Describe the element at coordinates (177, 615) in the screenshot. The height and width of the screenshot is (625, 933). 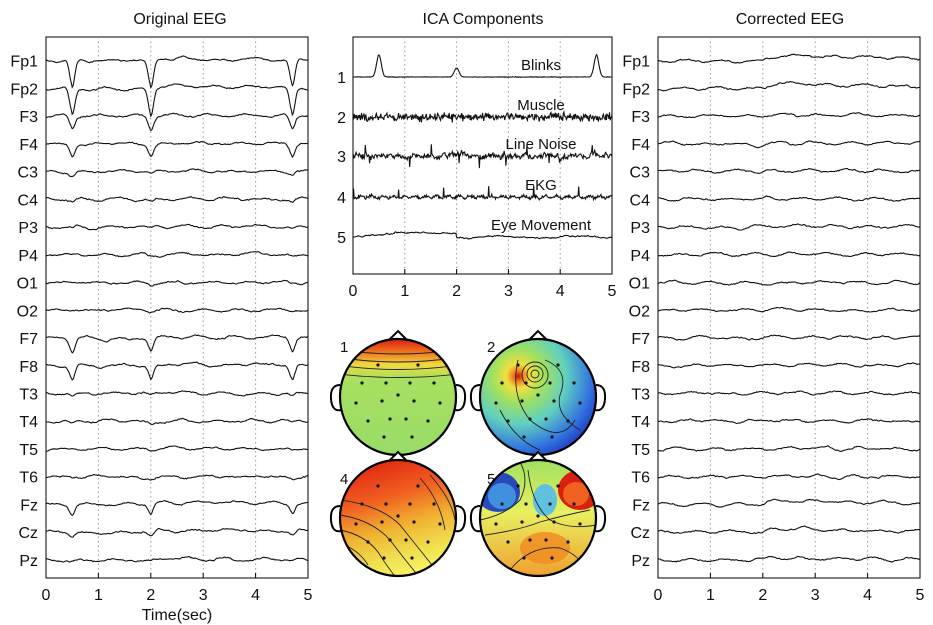
I see `original-eeg-xlabel: Time(sec)` at that location.